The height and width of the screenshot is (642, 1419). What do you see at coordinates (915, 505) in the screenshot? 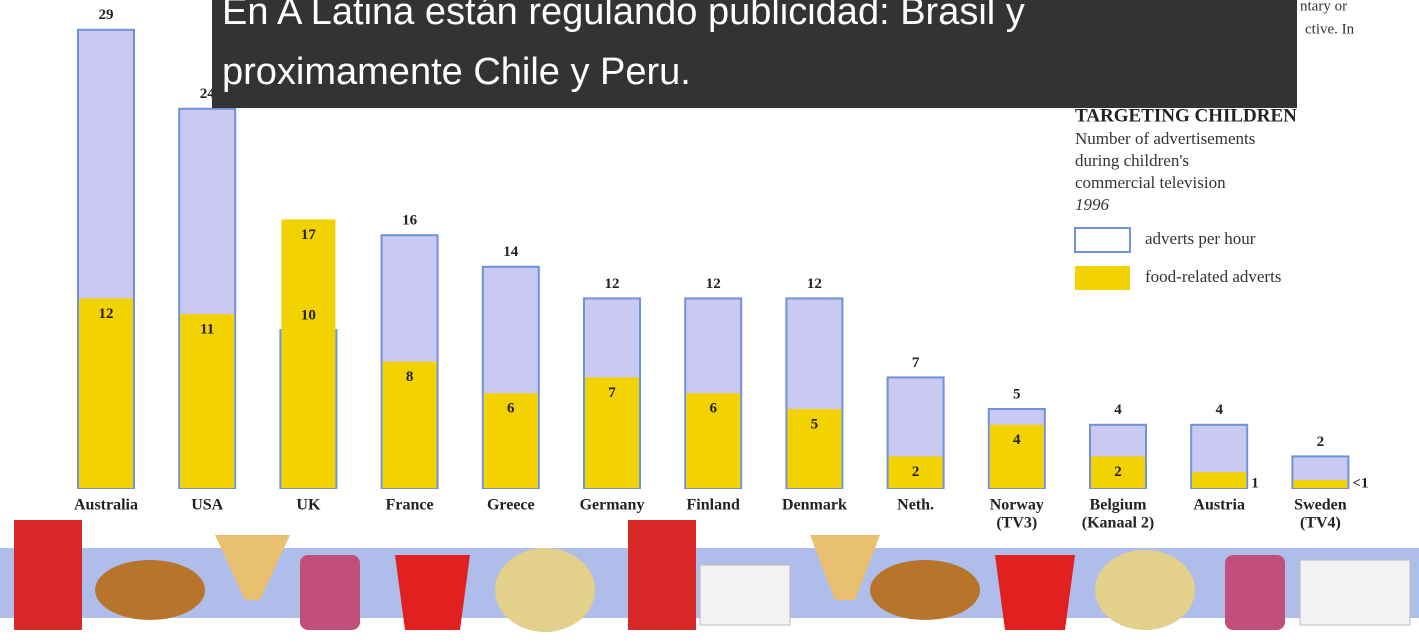
I see `x-tick-label: Neth.` at bounding box center [915, 505].